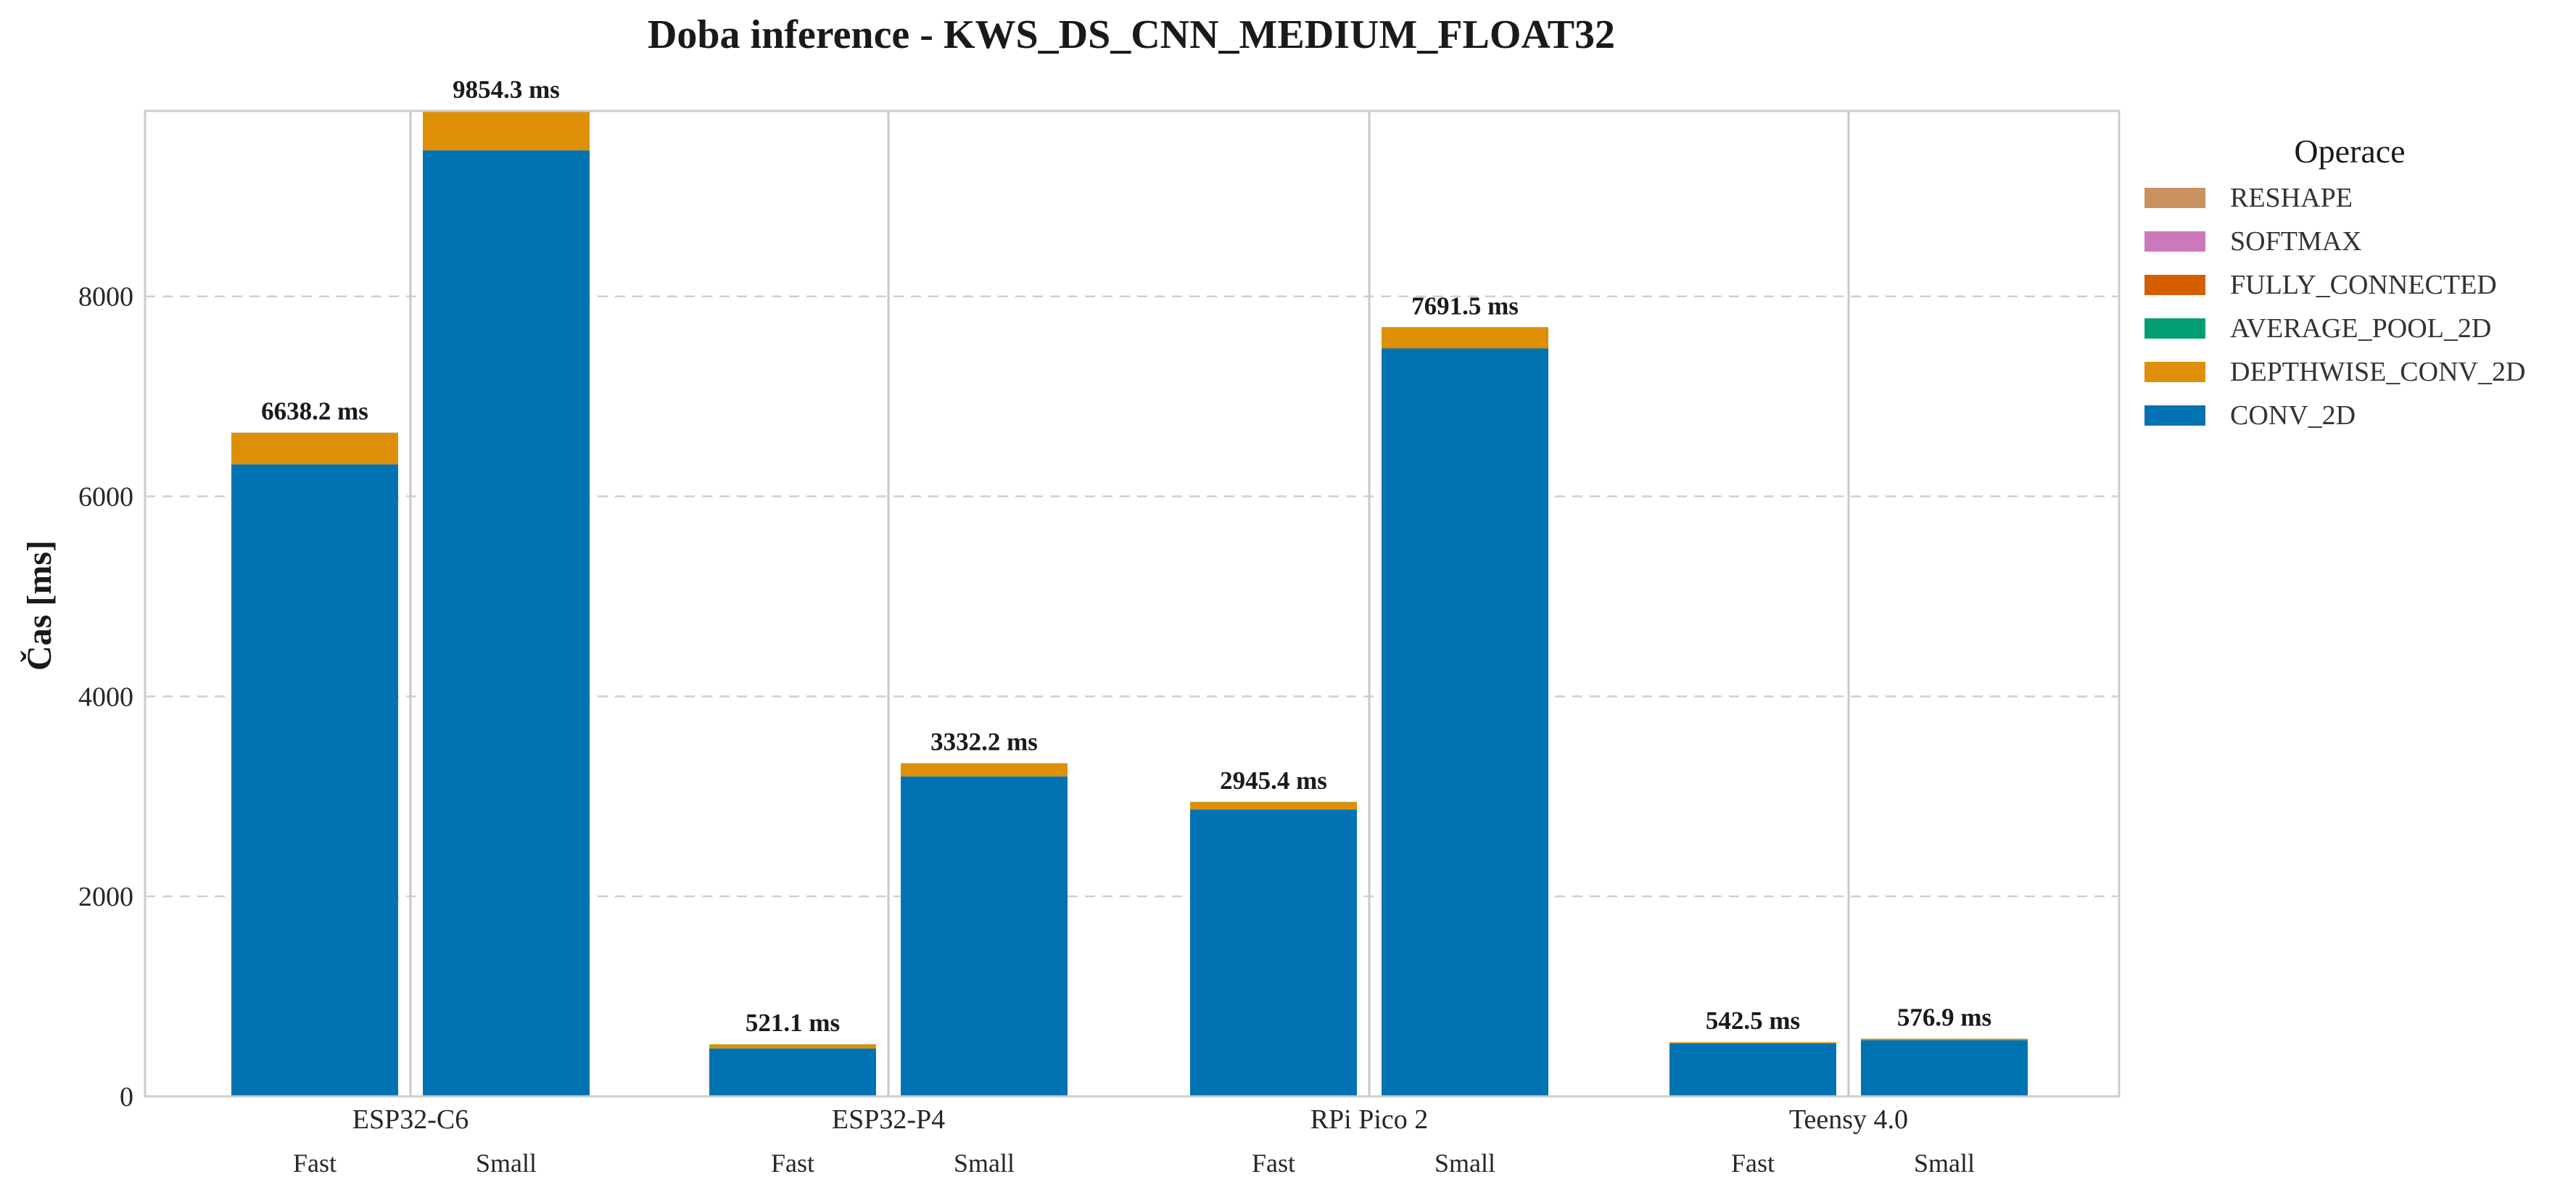 This screenshot has width=2576, height=1195. Describe the element at coordinates (2360, 328) in the screenshot. I see `legend-label: AVERAGE_POOL_2D` at that location.